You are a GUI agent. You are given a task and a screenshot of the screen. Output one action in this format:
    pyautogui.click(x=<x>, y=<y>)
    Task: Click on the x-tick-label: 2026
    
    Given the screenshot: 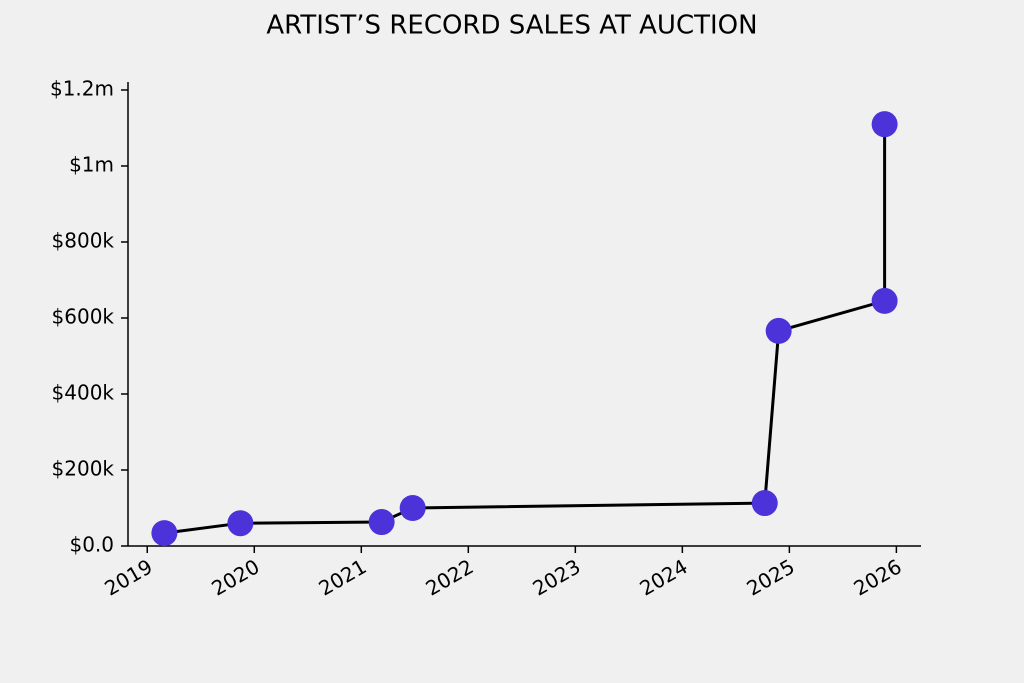 What is the action you would take?
    pyautogui.click(x=878, y=577)
    